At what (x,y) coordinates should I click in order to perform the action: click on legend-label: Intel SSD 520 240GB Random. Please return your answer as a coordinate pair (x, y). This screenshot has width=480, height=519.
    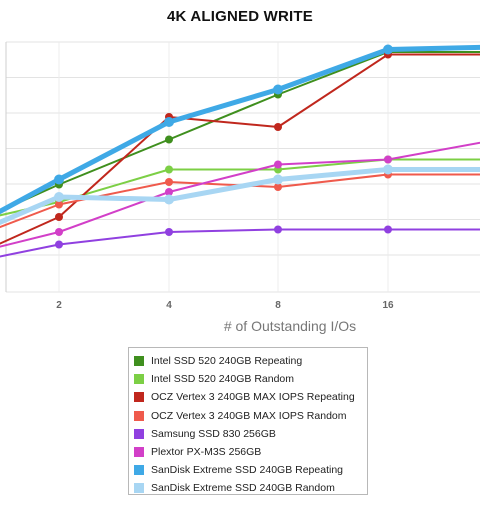
    Looking at the image, I should click on (223, 379).